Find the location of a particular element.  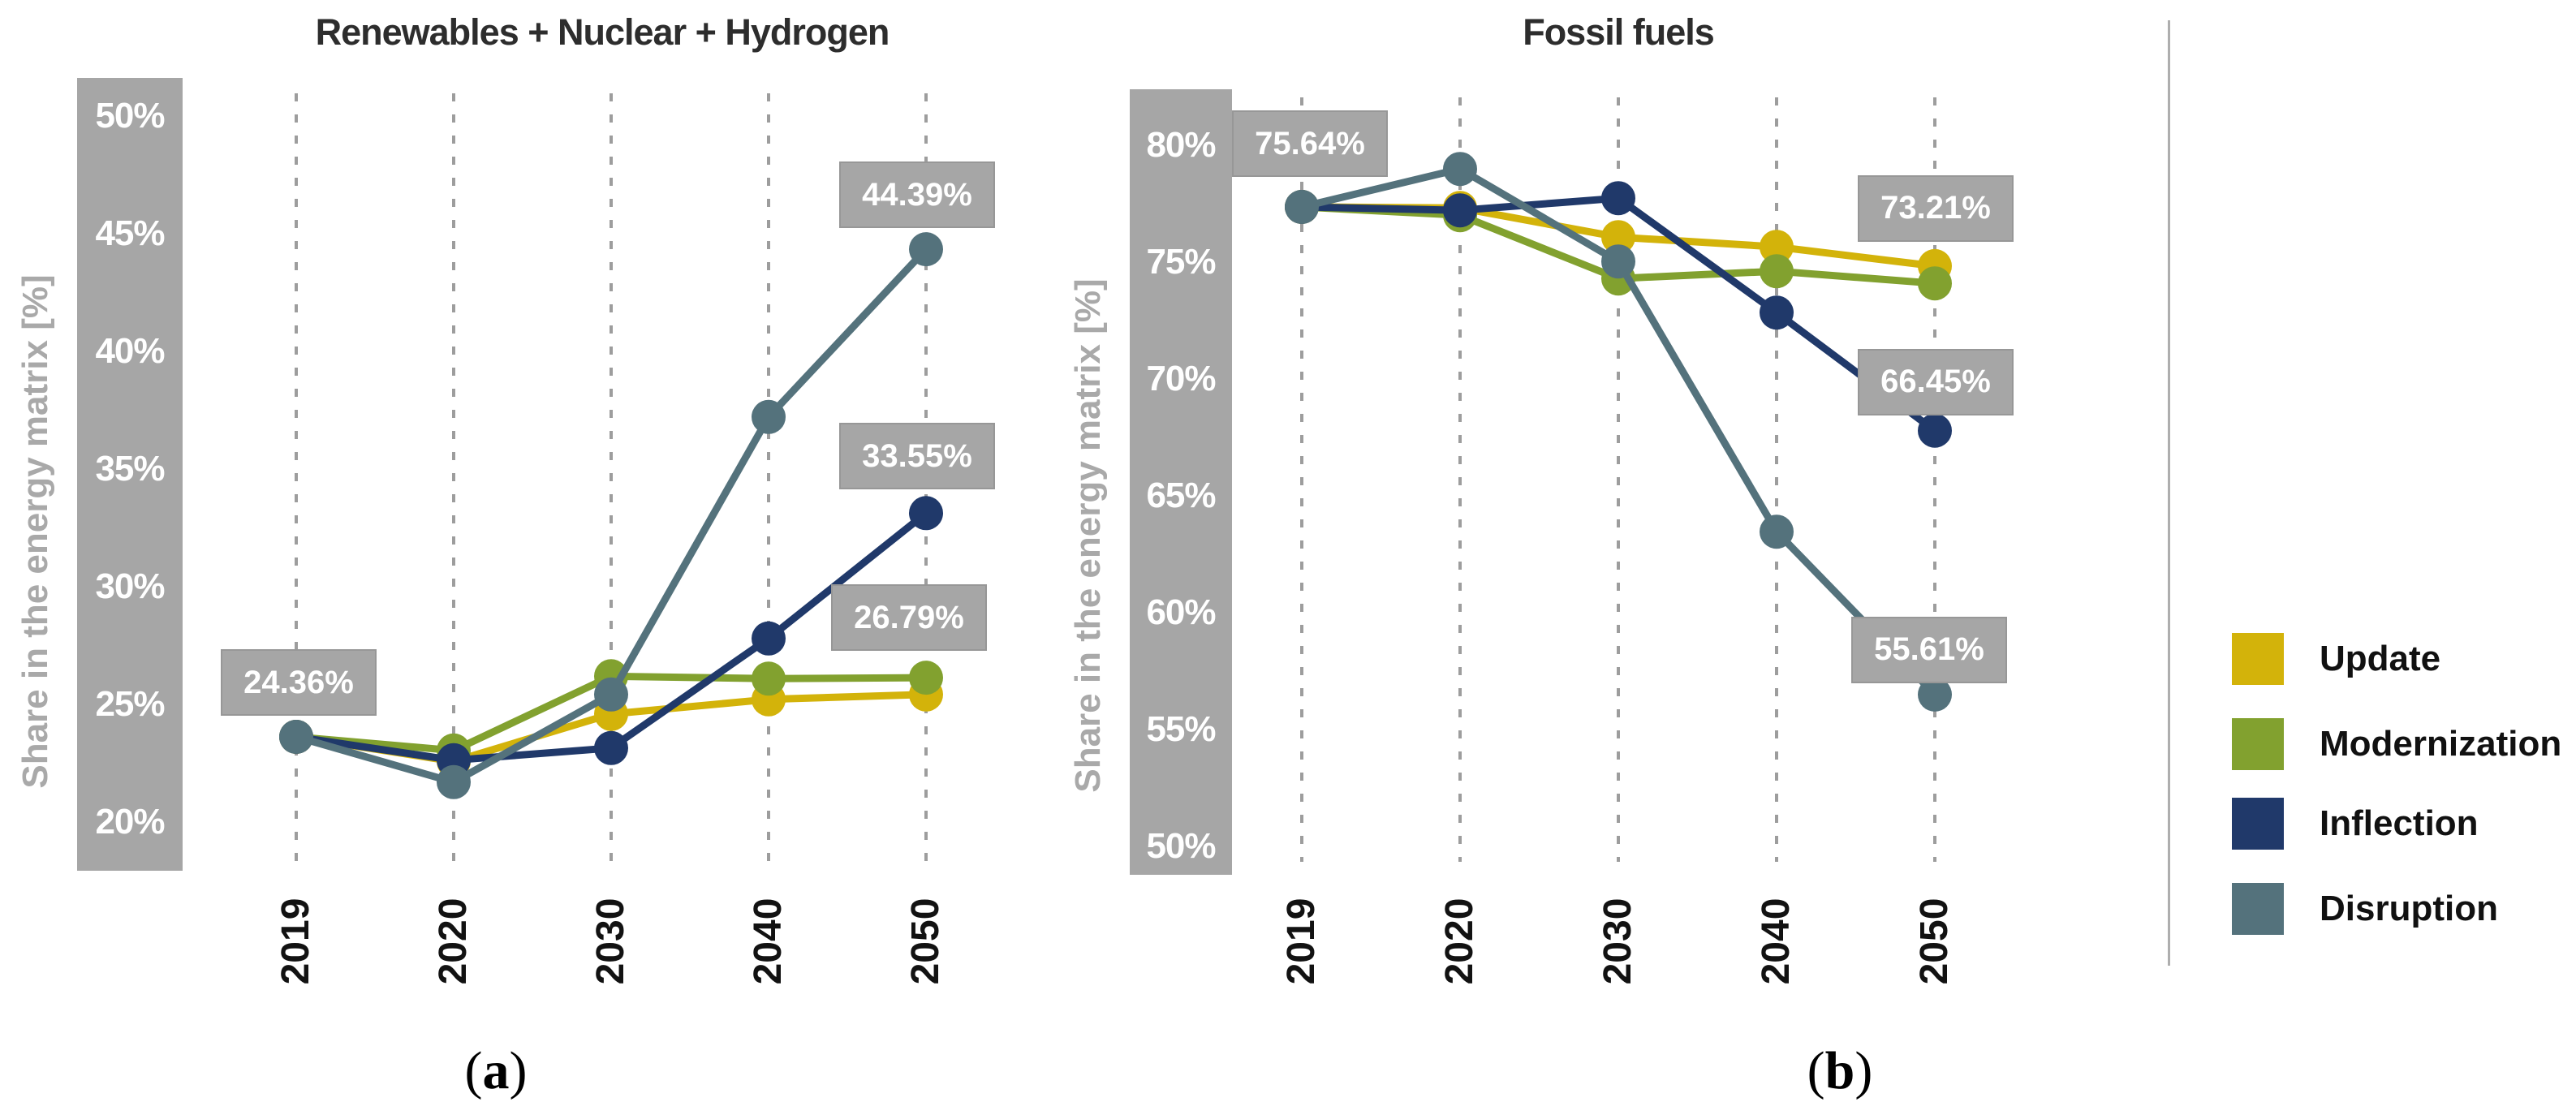

y-tick-label-70pct: 70% is located at coordinates (1181, 378).